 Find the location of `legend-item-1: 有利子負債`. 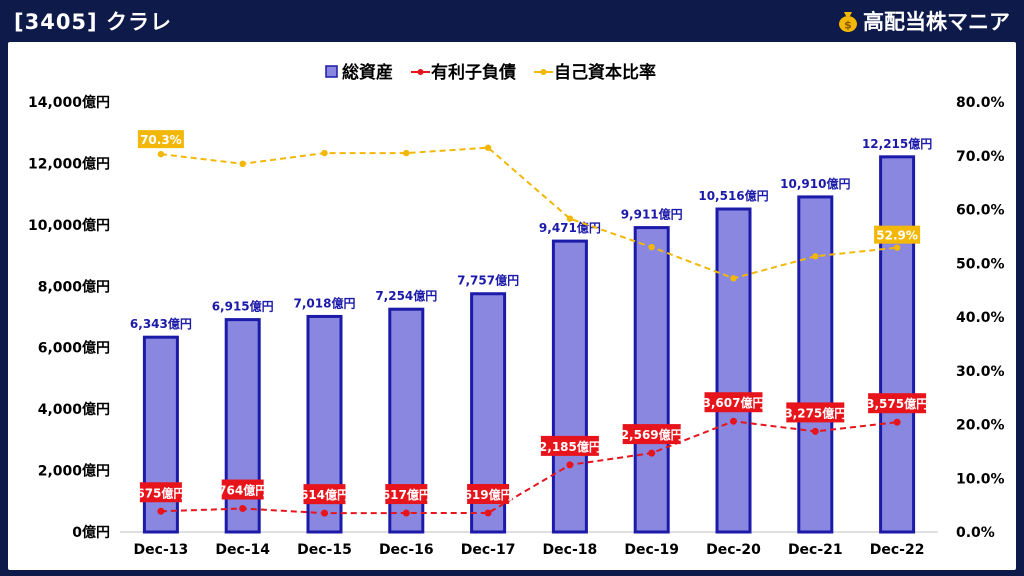

legend-item-1: 有利子負債 is located at coordinates (463, 72).